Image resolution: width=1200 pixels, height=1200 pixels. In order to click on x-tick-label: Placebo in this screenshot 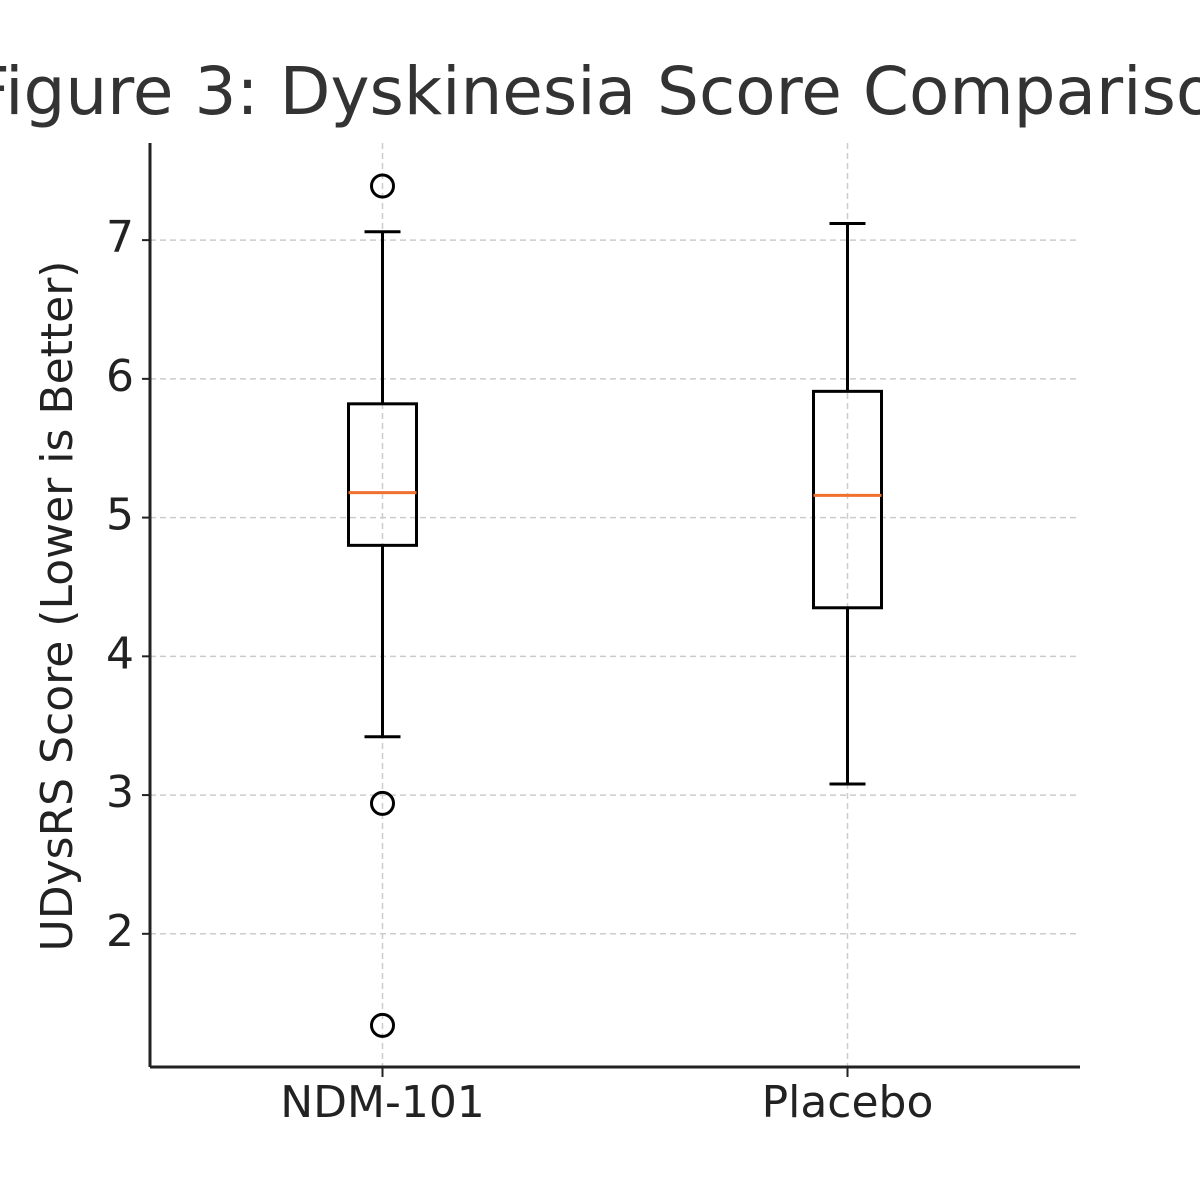, I will do `click(848, 1102)`.